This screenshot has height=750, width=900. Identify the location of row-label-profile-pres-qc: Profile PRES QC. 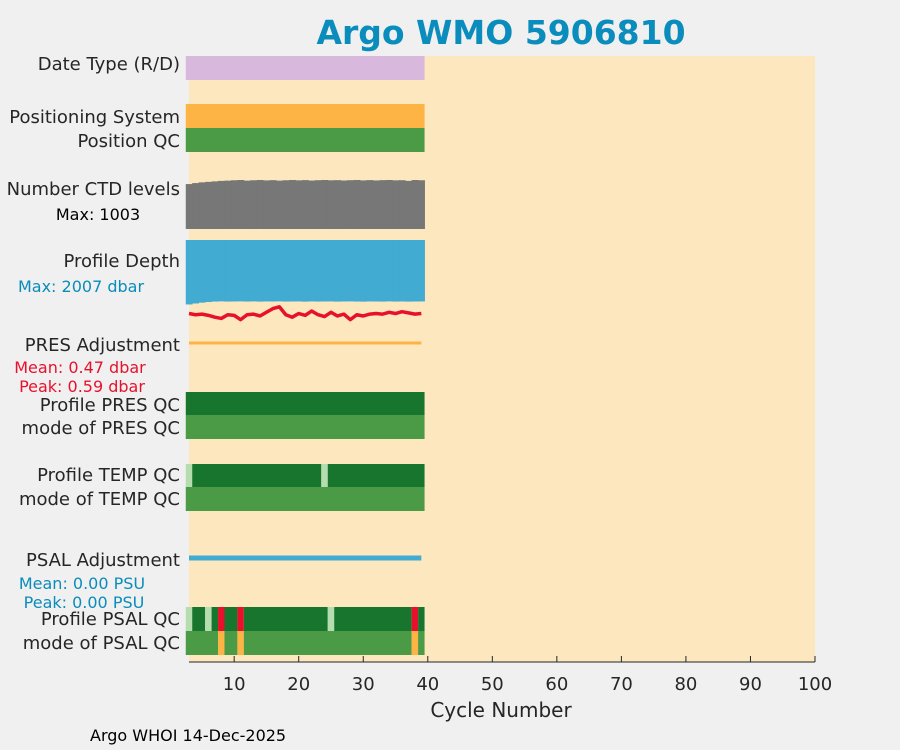
(110, 405).